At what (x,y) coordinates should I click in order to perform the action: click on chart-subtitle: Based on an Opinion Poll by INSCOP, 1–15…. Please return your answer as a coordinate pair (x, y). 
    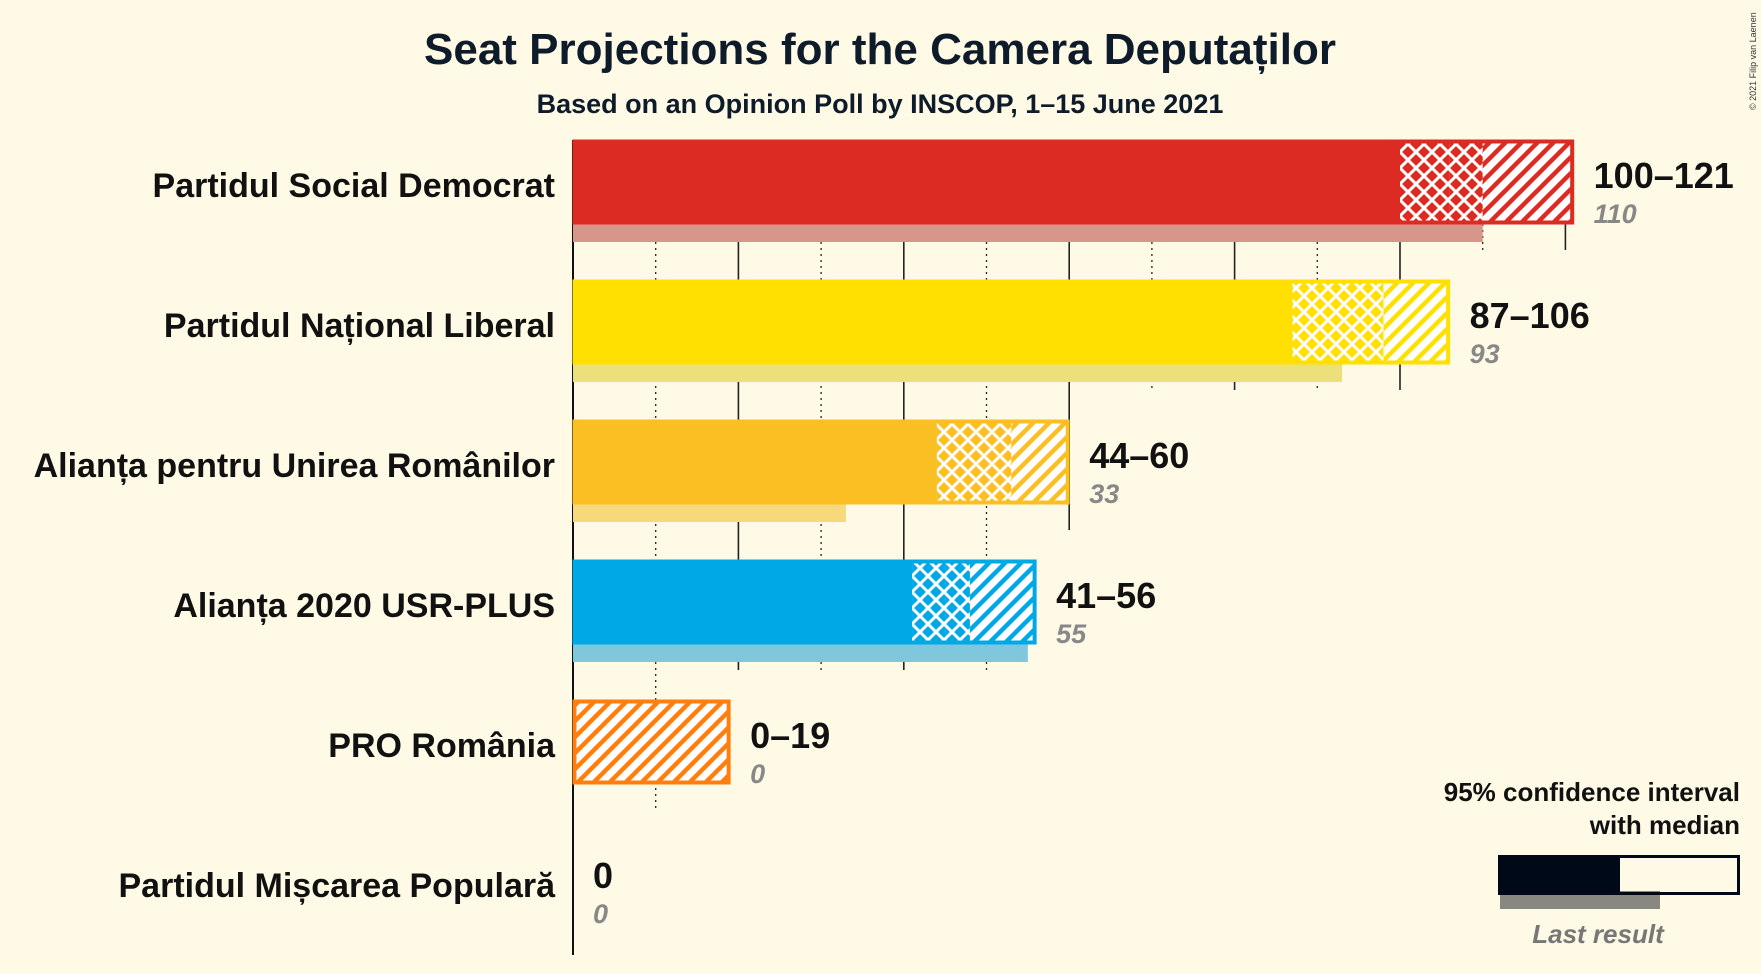
    Looking at the image, I should click on (880, 104).